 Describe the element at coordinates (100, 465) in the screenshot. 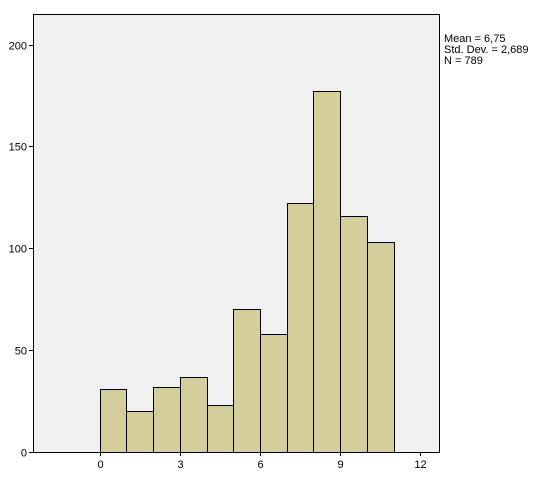

I see `x-tick-label-0: 0` at that location.